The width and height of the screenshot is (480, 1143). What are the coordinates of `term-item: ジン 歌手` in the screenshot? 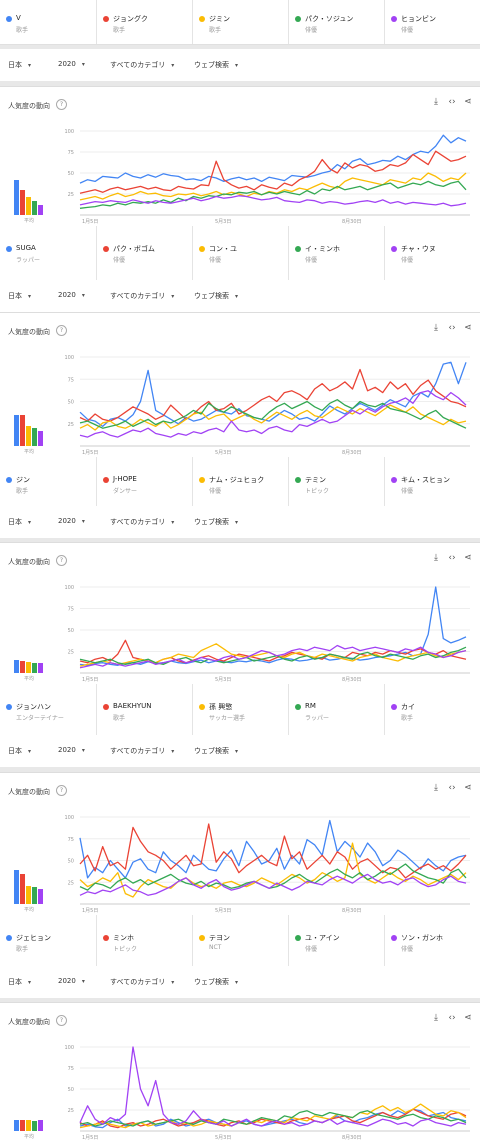 It's located at (48, 484).